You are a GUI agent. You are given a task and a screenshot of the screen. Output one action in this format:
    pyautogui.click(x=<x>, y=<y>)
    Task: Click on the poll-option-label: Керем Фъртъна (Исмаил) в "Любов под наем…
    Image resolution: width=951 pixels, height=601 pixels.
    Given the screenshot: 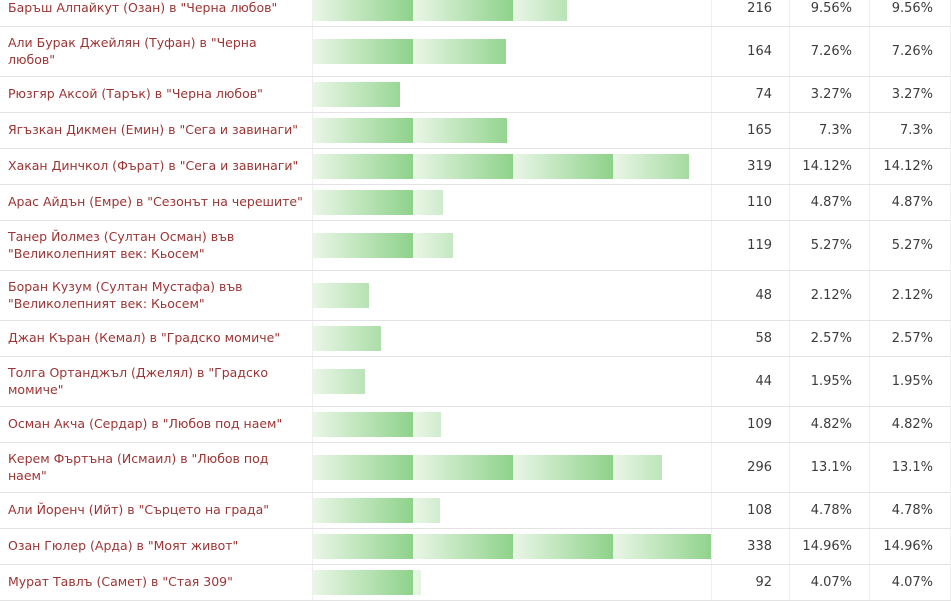 What is the action you would take?
    pyautogui.click(x=156, y=467)
    